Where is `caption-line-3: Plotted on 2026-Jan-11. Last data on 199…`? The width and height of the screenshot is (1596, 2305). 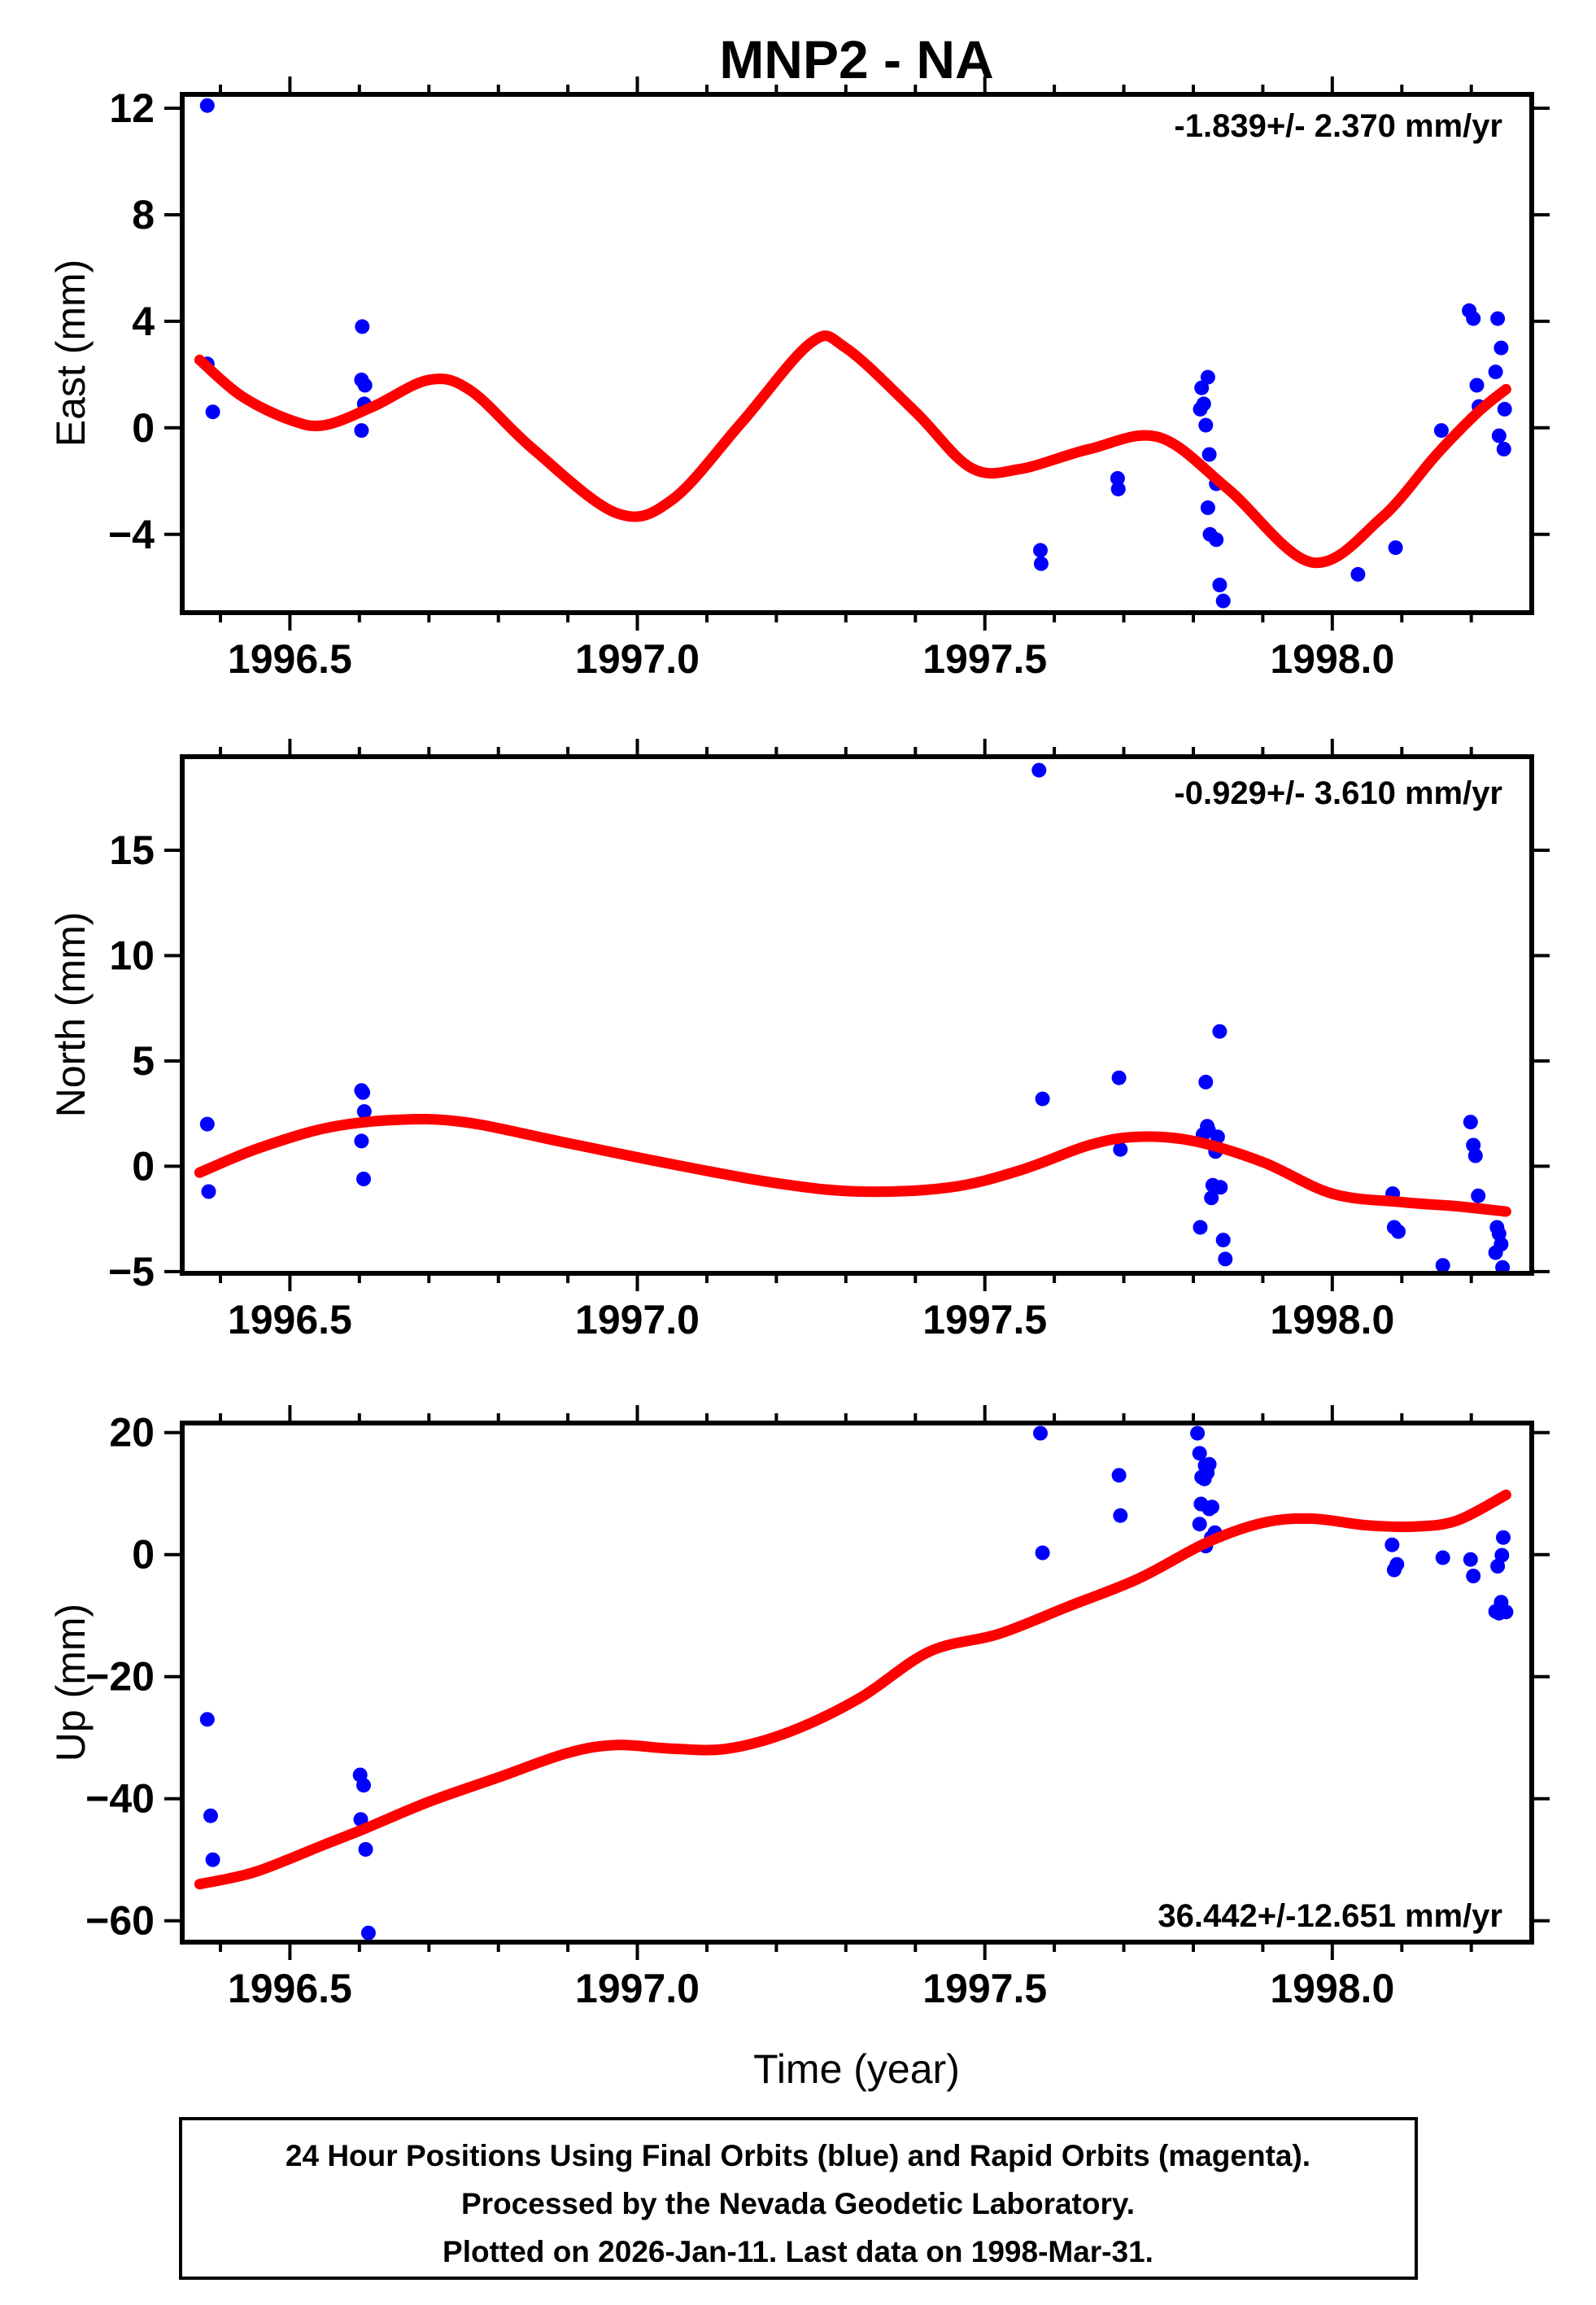
caption-line-3: Plotted on 2026-Jan-11. Last data on 199… is located at coordinates (798, 2251).